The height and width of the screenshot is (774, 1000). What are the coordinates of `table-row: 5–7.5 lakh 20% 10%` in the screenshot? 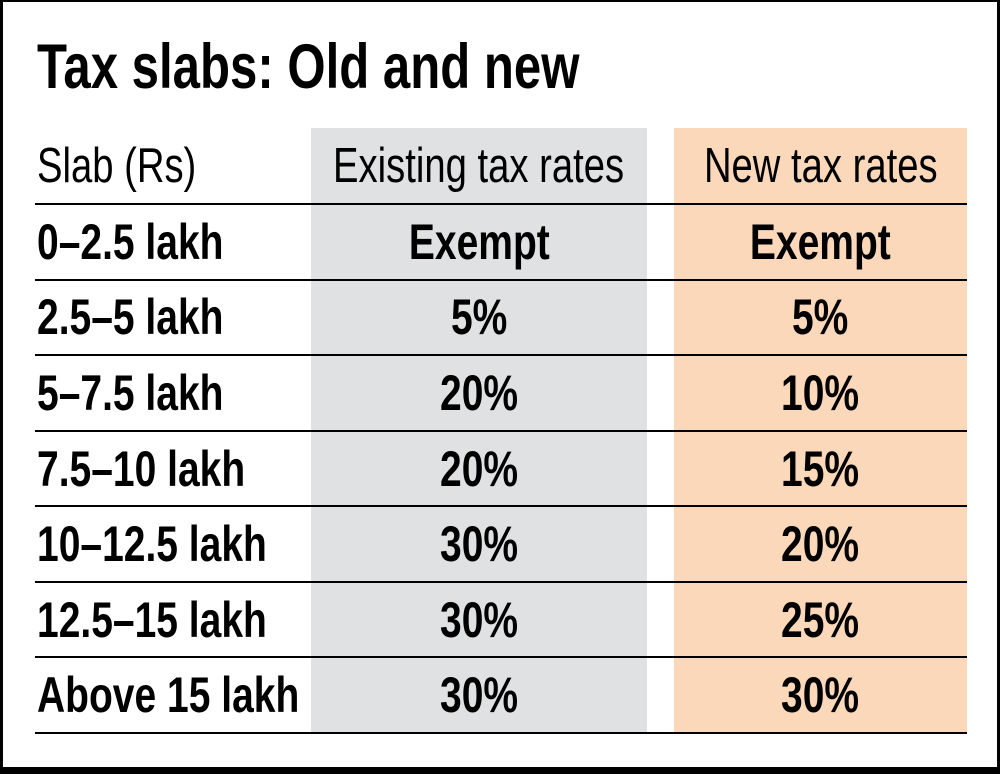 It's located at (501, 392).